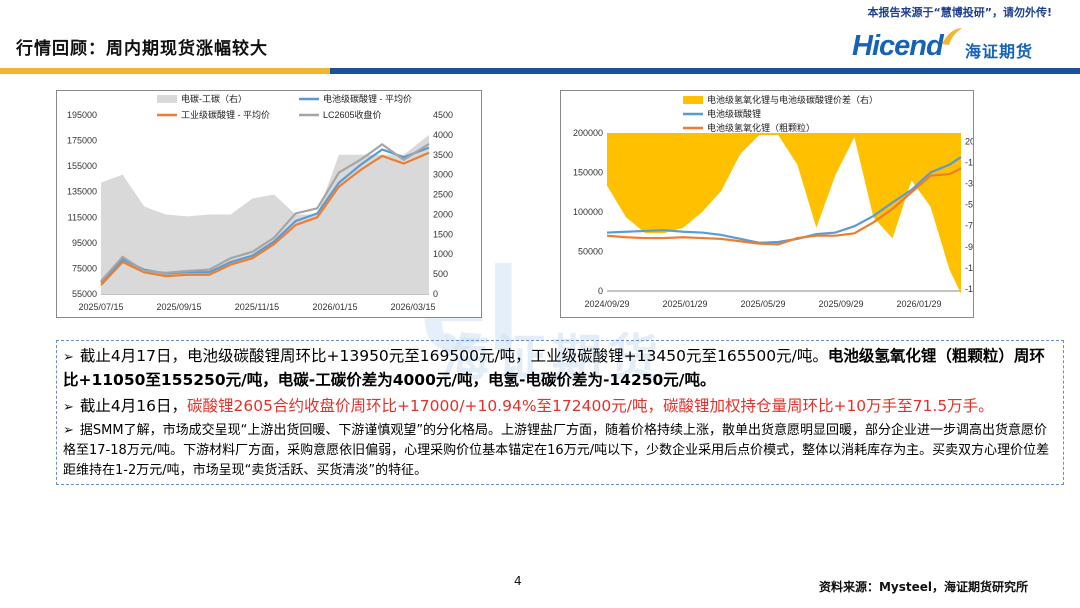 Image resolution: width=1080 pixels, height=608 pixels. What do you see at coordinates (792, 99) in the screenshot?
I see `legend-label: 电池级氢氧化锂与电池级碳酸锂价差（右）` at bounding box center [792, 99].